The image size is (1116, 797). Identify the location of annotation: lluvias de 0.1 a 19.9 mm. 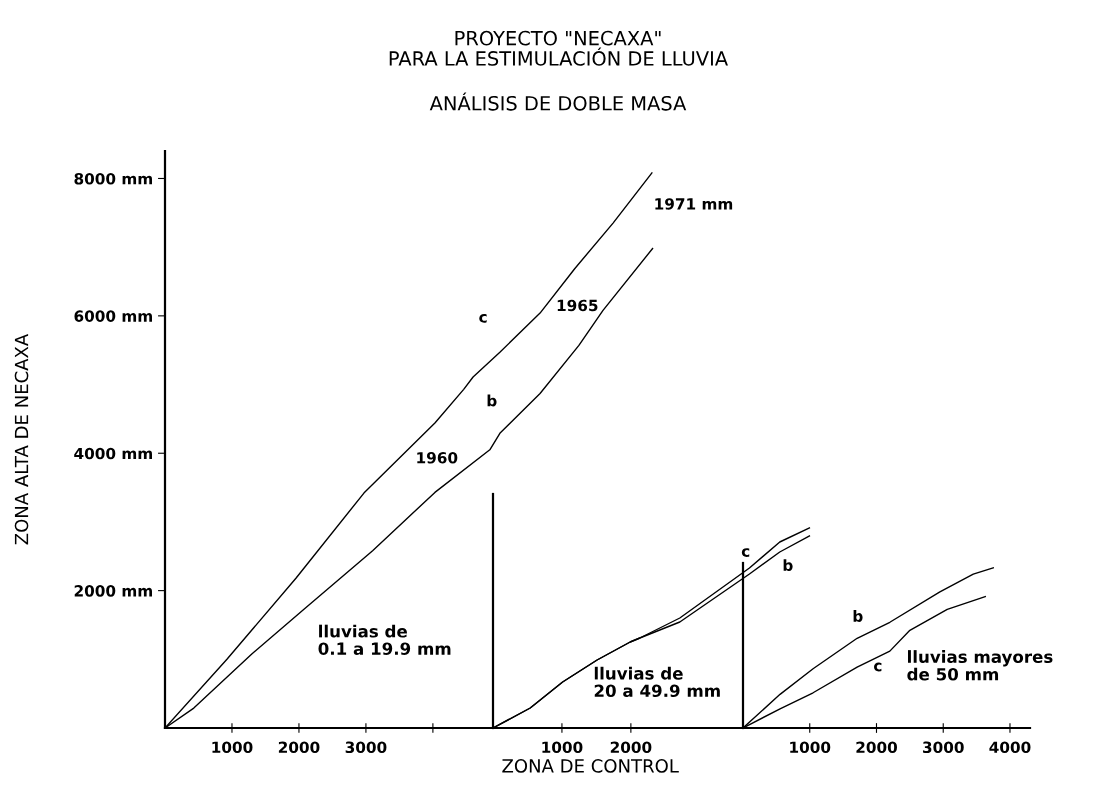
(384, 639).